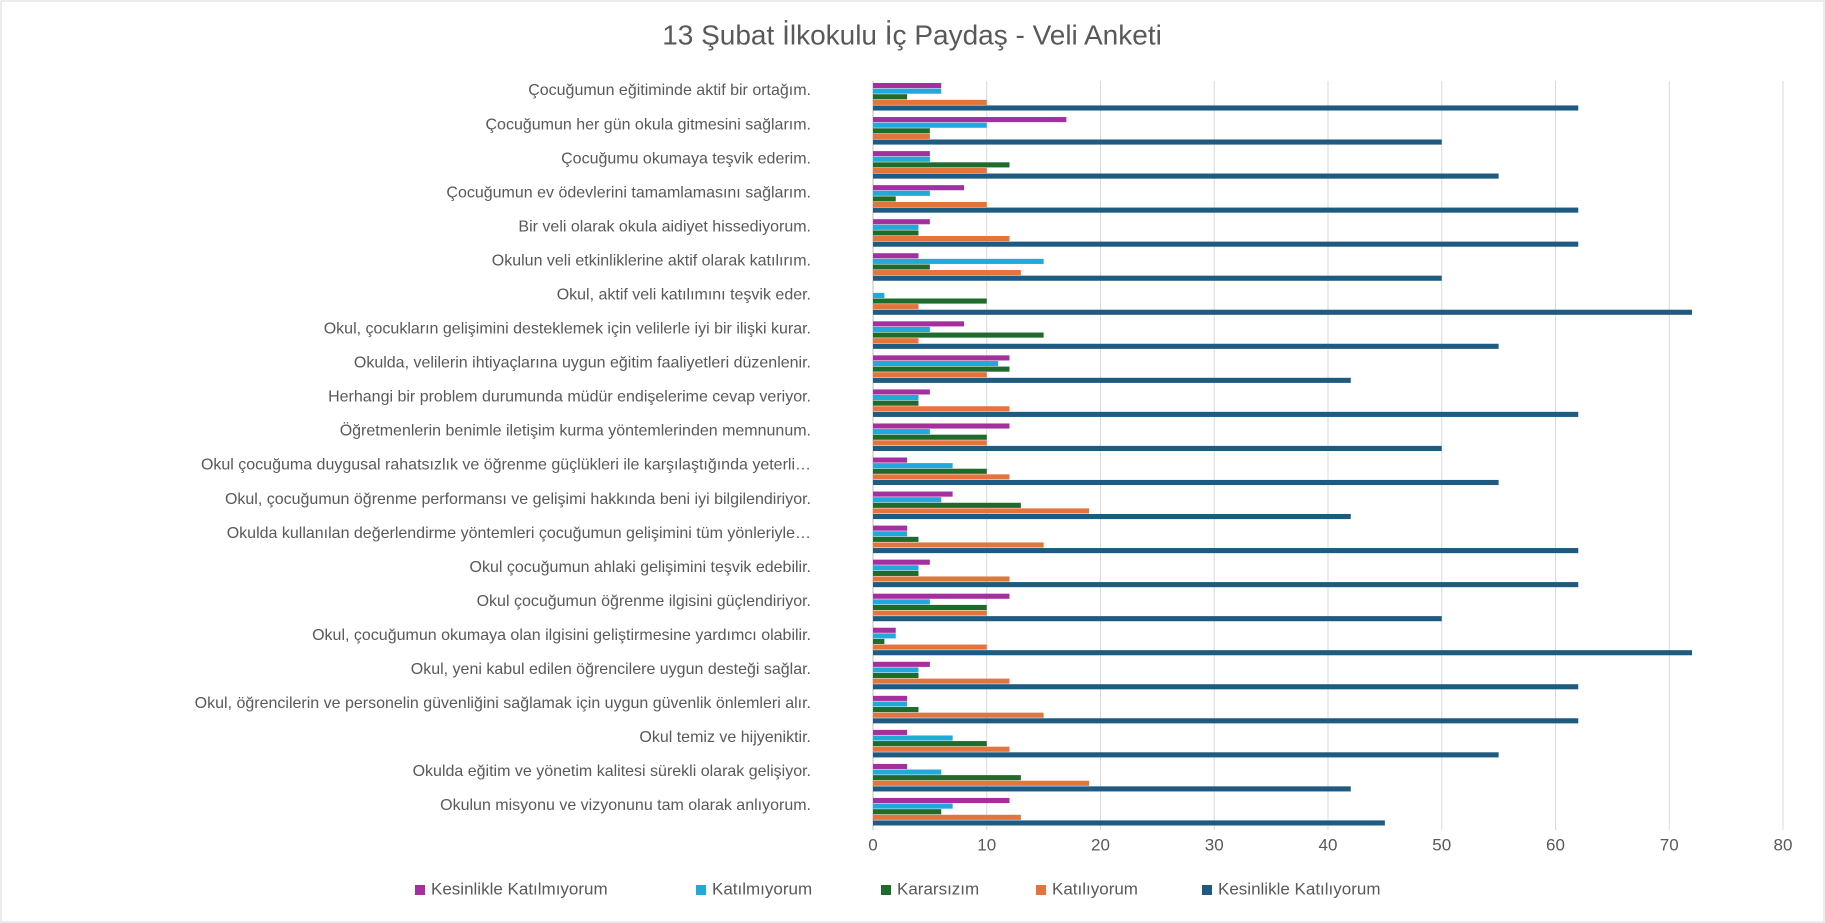 The image size is (1825, 923). What do you see at coordinates (684, 294) in the screenshot?
I see `y-tick-label: Okul, aktif veli katılımını teşvik eder.` at bounding box center [684, 294].